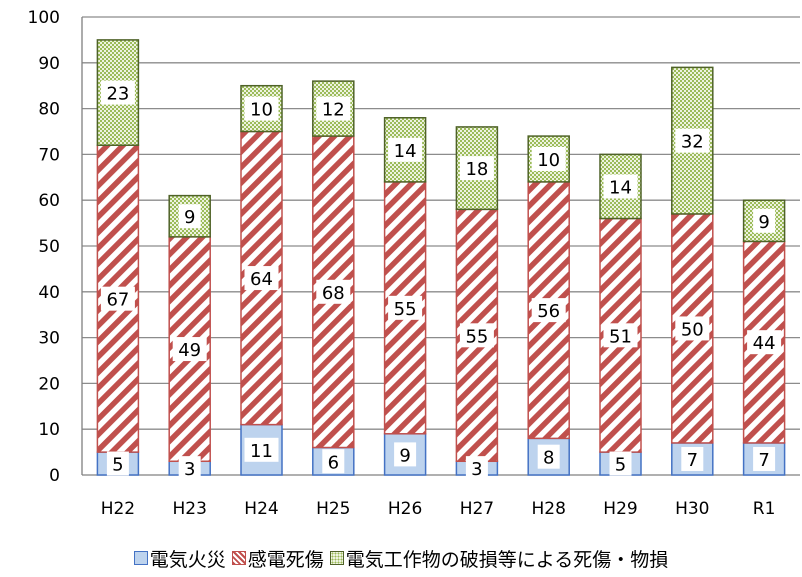 This screenshot has height=577, width=802. Describe the element at coordinates (140, 558) in the screenshot. I see `legend-swatch-electric-fire` at that location.